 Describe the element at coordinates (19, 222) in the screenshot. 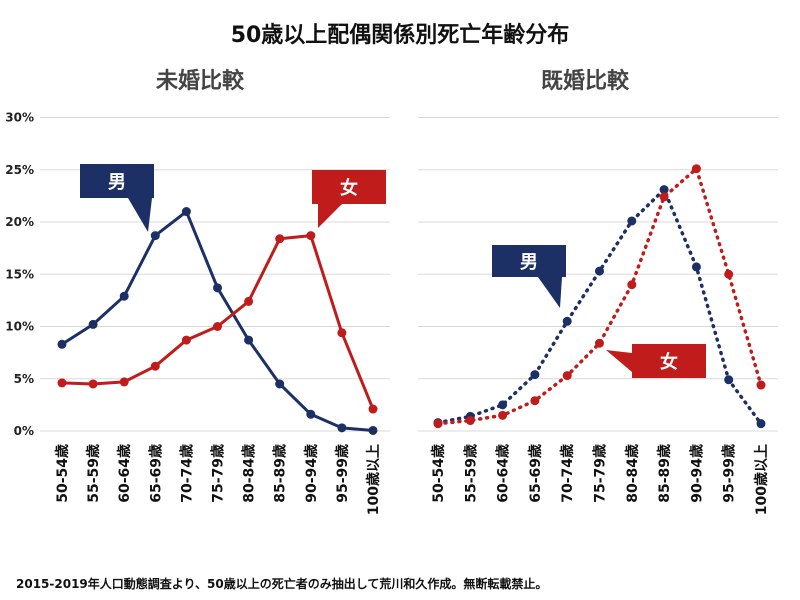

I see `y-tick-label: 20%` at that location.